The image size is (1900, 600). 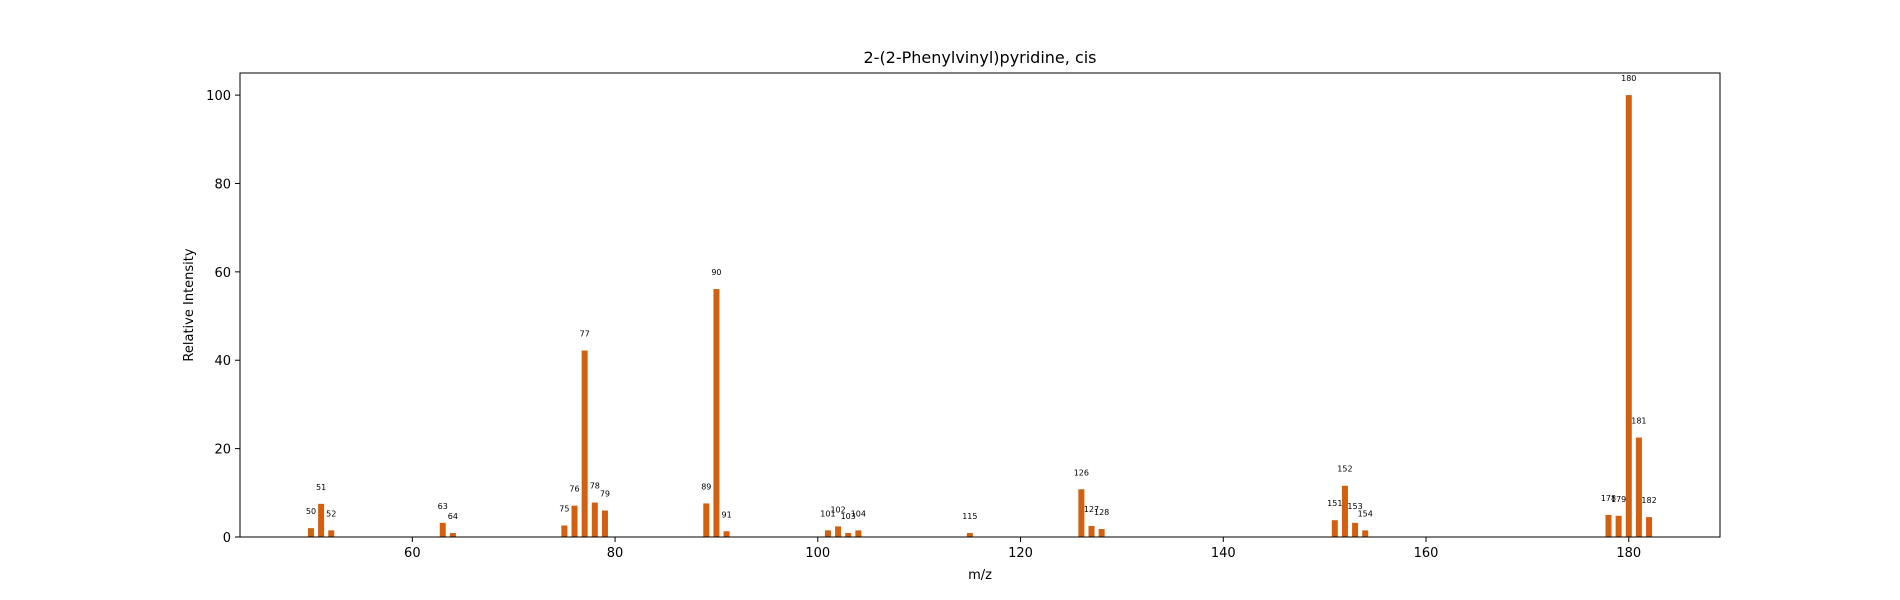 I want to click on peak-label-101: 101, so click(x=827, y=513).